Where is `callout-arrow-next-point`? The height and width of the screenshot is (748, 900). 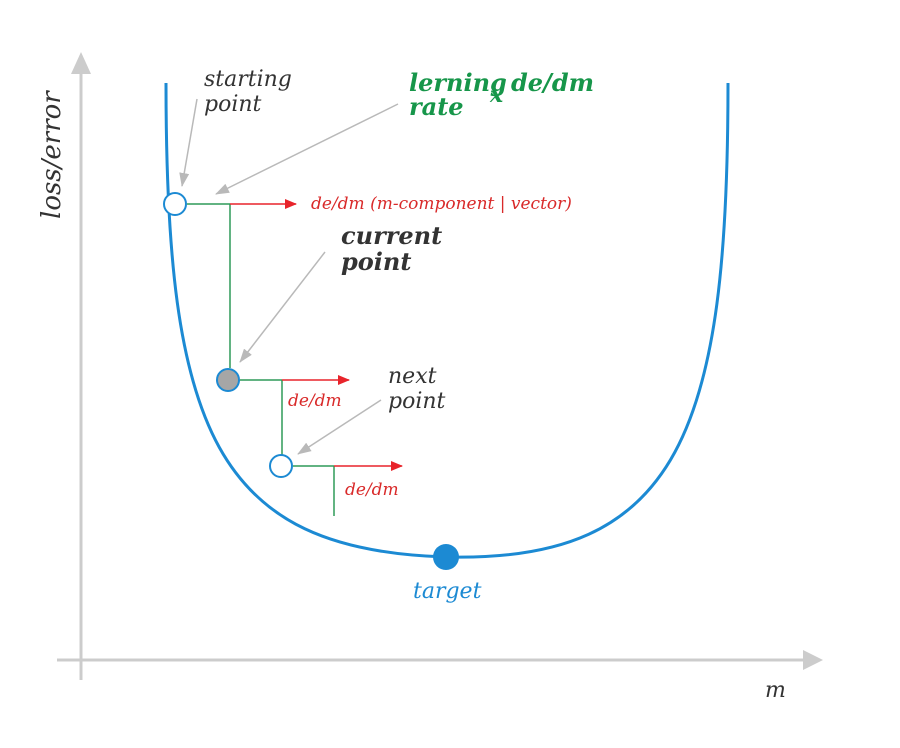
callout-arrow-next-point is located at coordinates (339, 427).